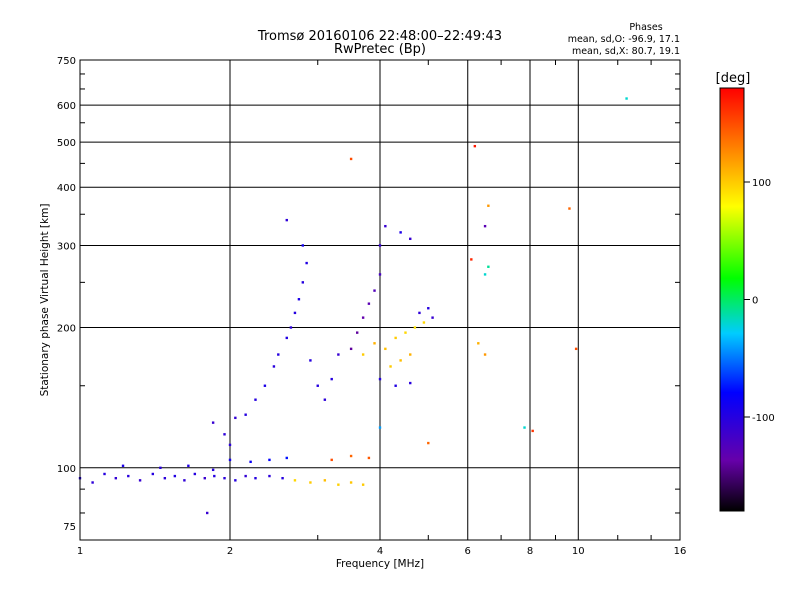 Image resolution: width=800 pixels, height=600 pixels. What do you see at coordinates (468, 551) in the screenshot?
I see `x-tick-label: 6` at bounding box center [468, 551].